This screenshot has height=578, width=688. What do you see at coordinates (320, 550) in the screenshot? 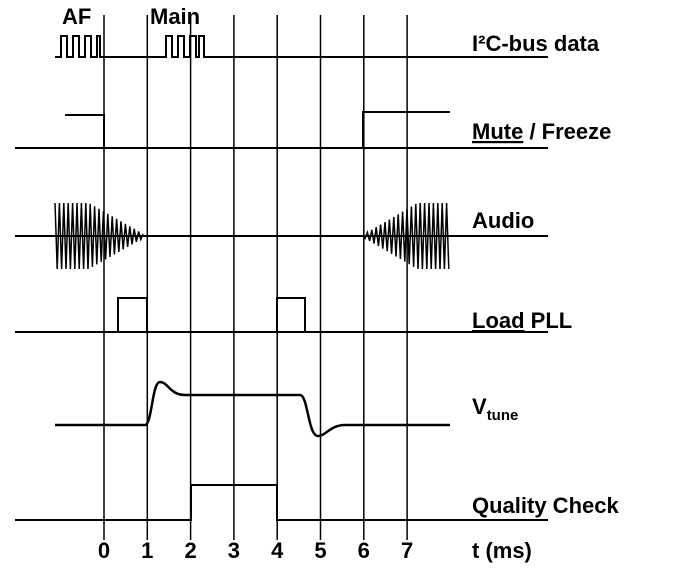
I see `tick-label: 5` at bounding box center [320, 550].